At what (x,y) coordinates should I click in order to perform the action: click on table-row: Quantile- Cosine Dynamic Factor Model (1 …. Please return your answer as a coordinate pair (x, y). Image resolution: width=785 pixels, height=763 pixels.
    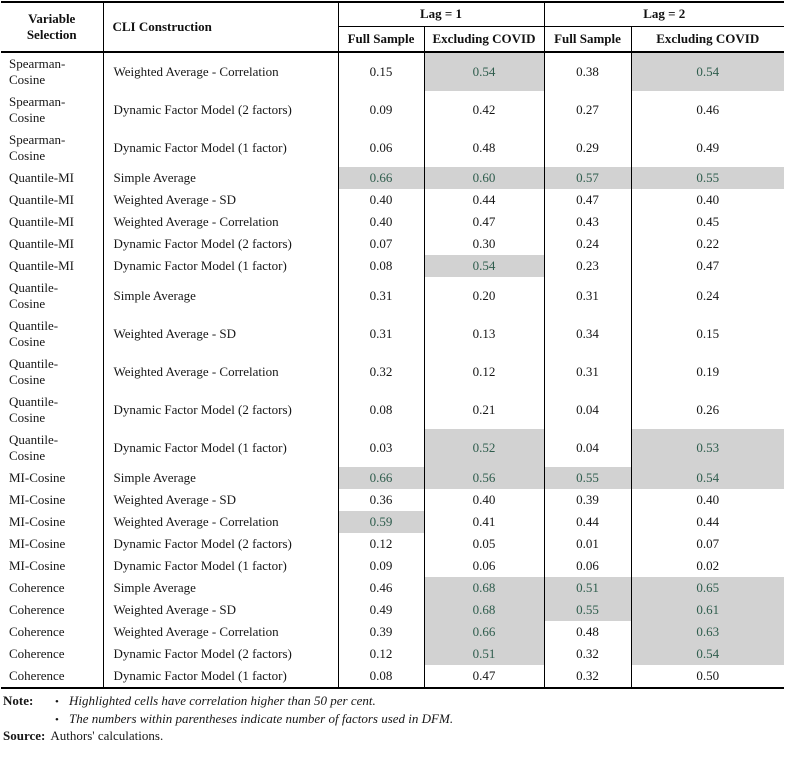
    Looking at the image, I should click on (392, 448).